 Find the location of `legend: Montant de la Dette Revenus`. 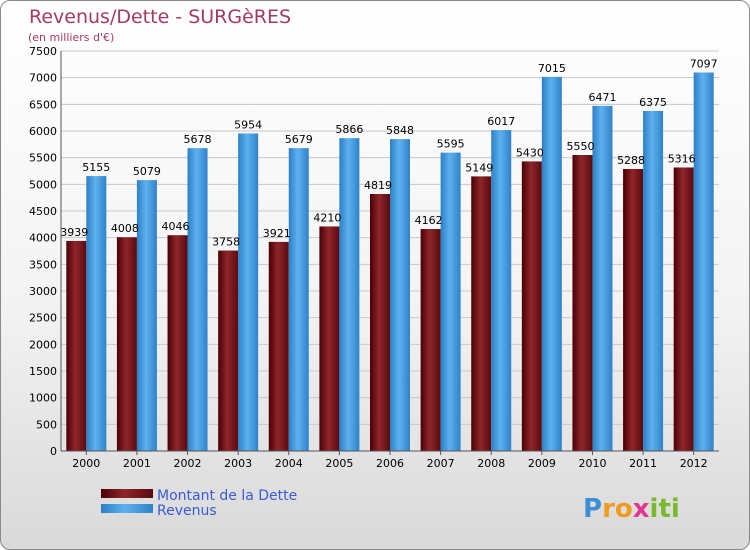

legend: Montant de la Dette Revenus is located at coordinates (199, 503).